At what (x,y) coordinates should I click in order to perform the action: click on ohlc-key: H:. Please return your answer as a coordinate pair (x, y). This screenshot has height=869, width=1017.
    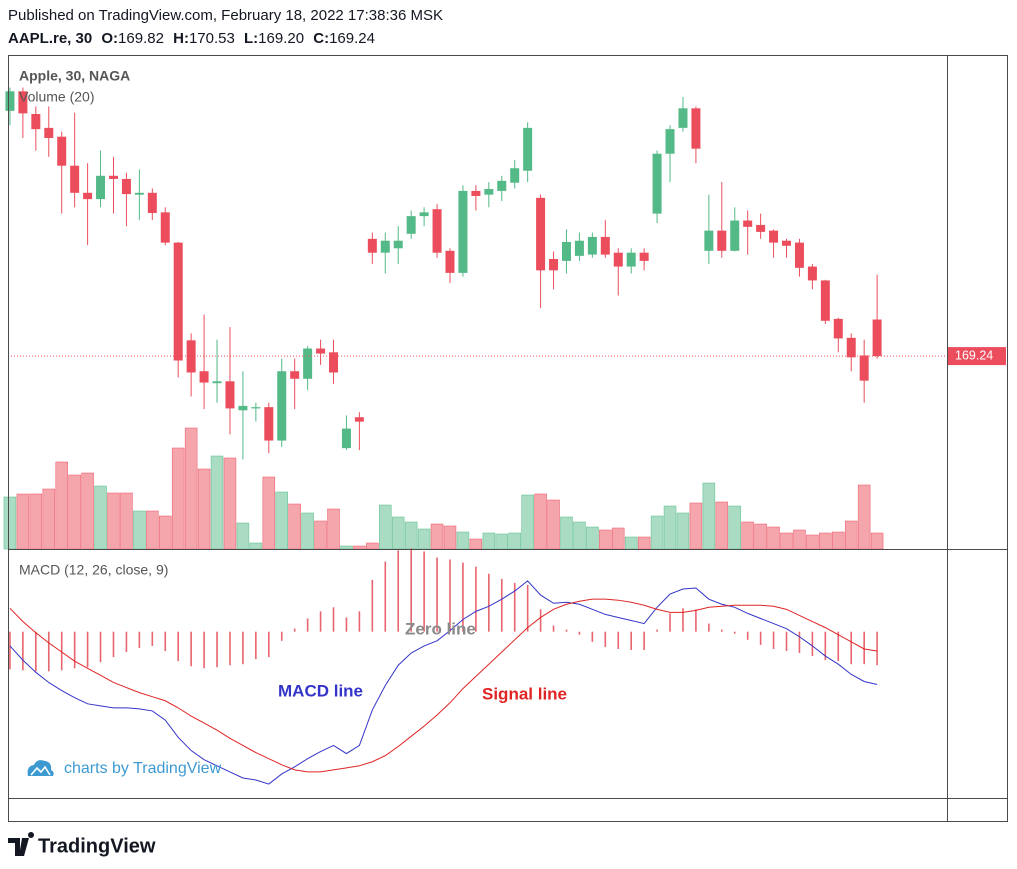
    Looking at the image, I should click on (181, 38).